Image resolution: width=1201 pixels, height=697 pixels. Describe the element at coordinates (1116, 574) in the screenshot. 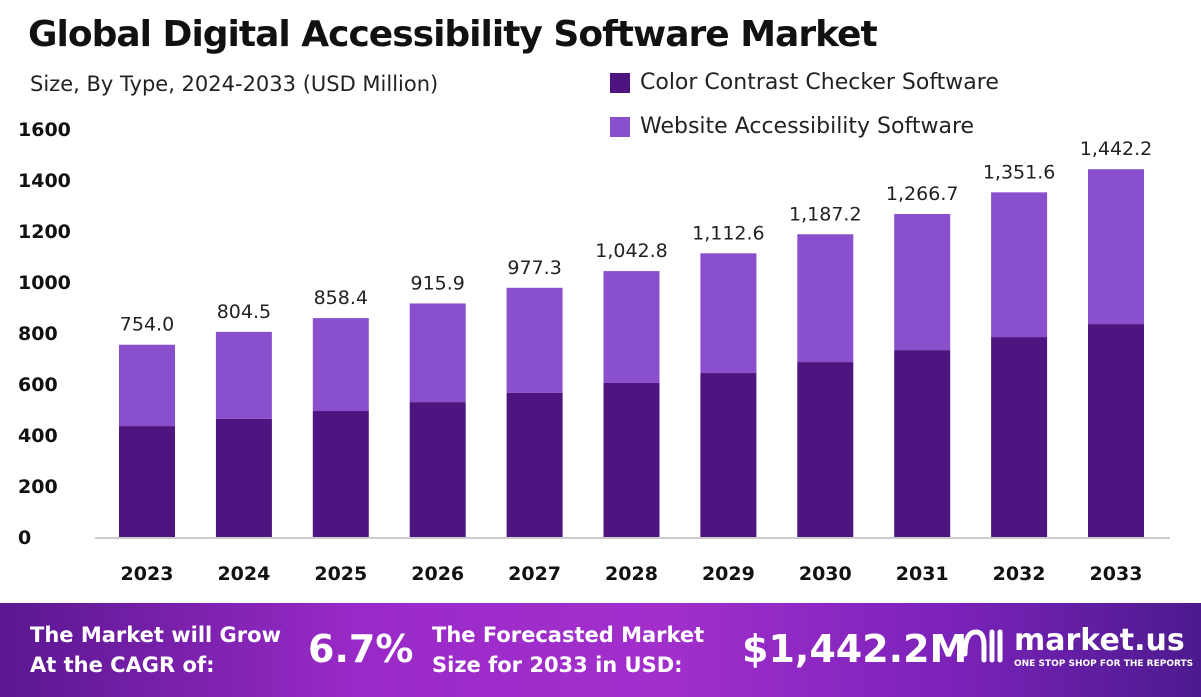

I see `x-tick-label: 2033` at that location.